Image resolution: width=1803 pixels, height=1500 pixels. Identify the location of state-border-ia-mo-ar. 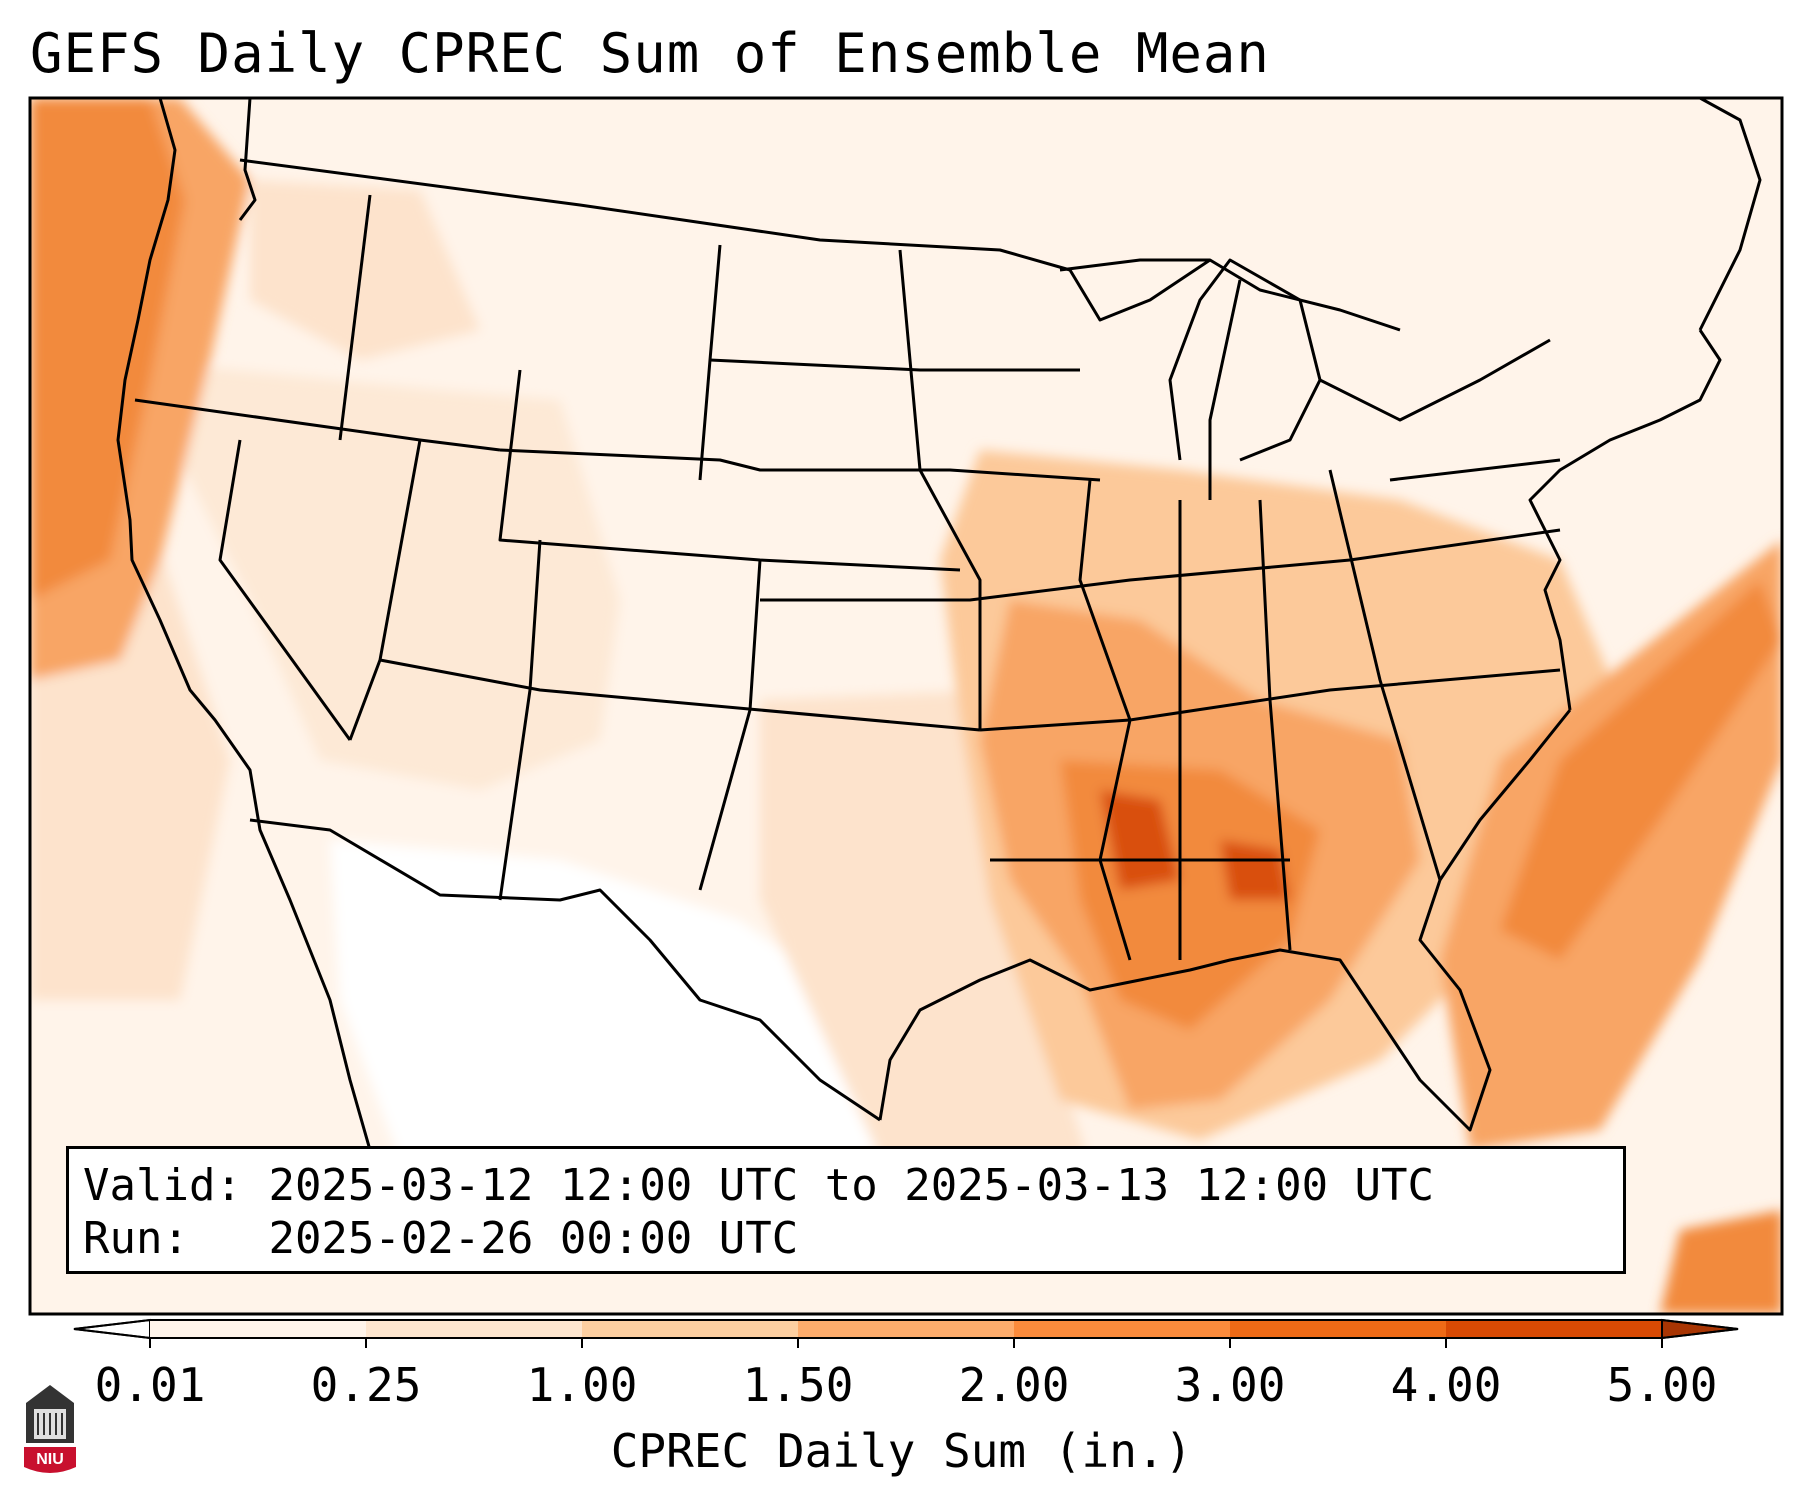
(1105, 720).